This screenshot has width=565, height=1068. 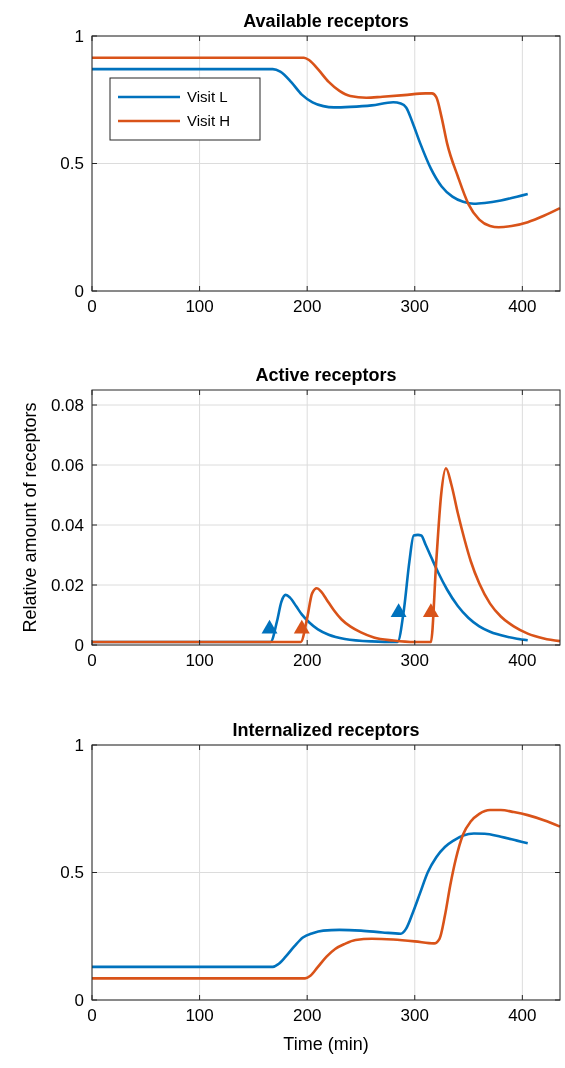 I want to click on y-tick-label: 0.06, so click(x=67, y=465).